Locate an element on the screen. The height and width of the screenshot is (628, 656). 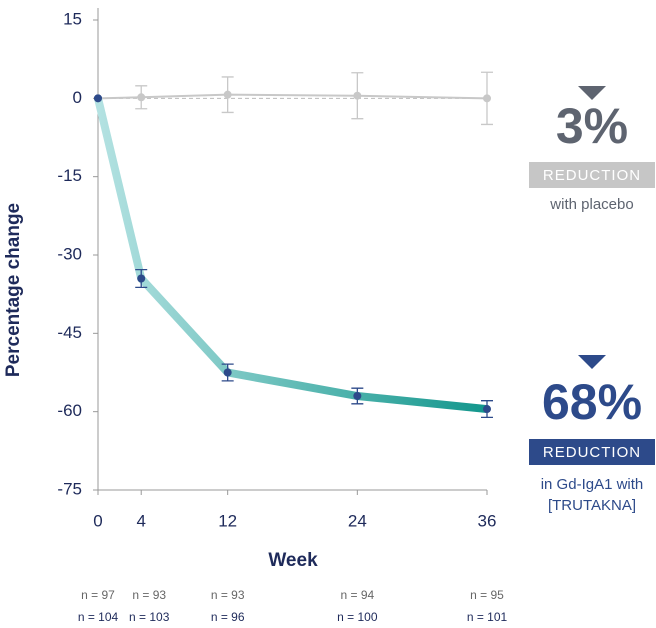
callout-note: [TRUTAKNA] is located at coordinates (592, 505).